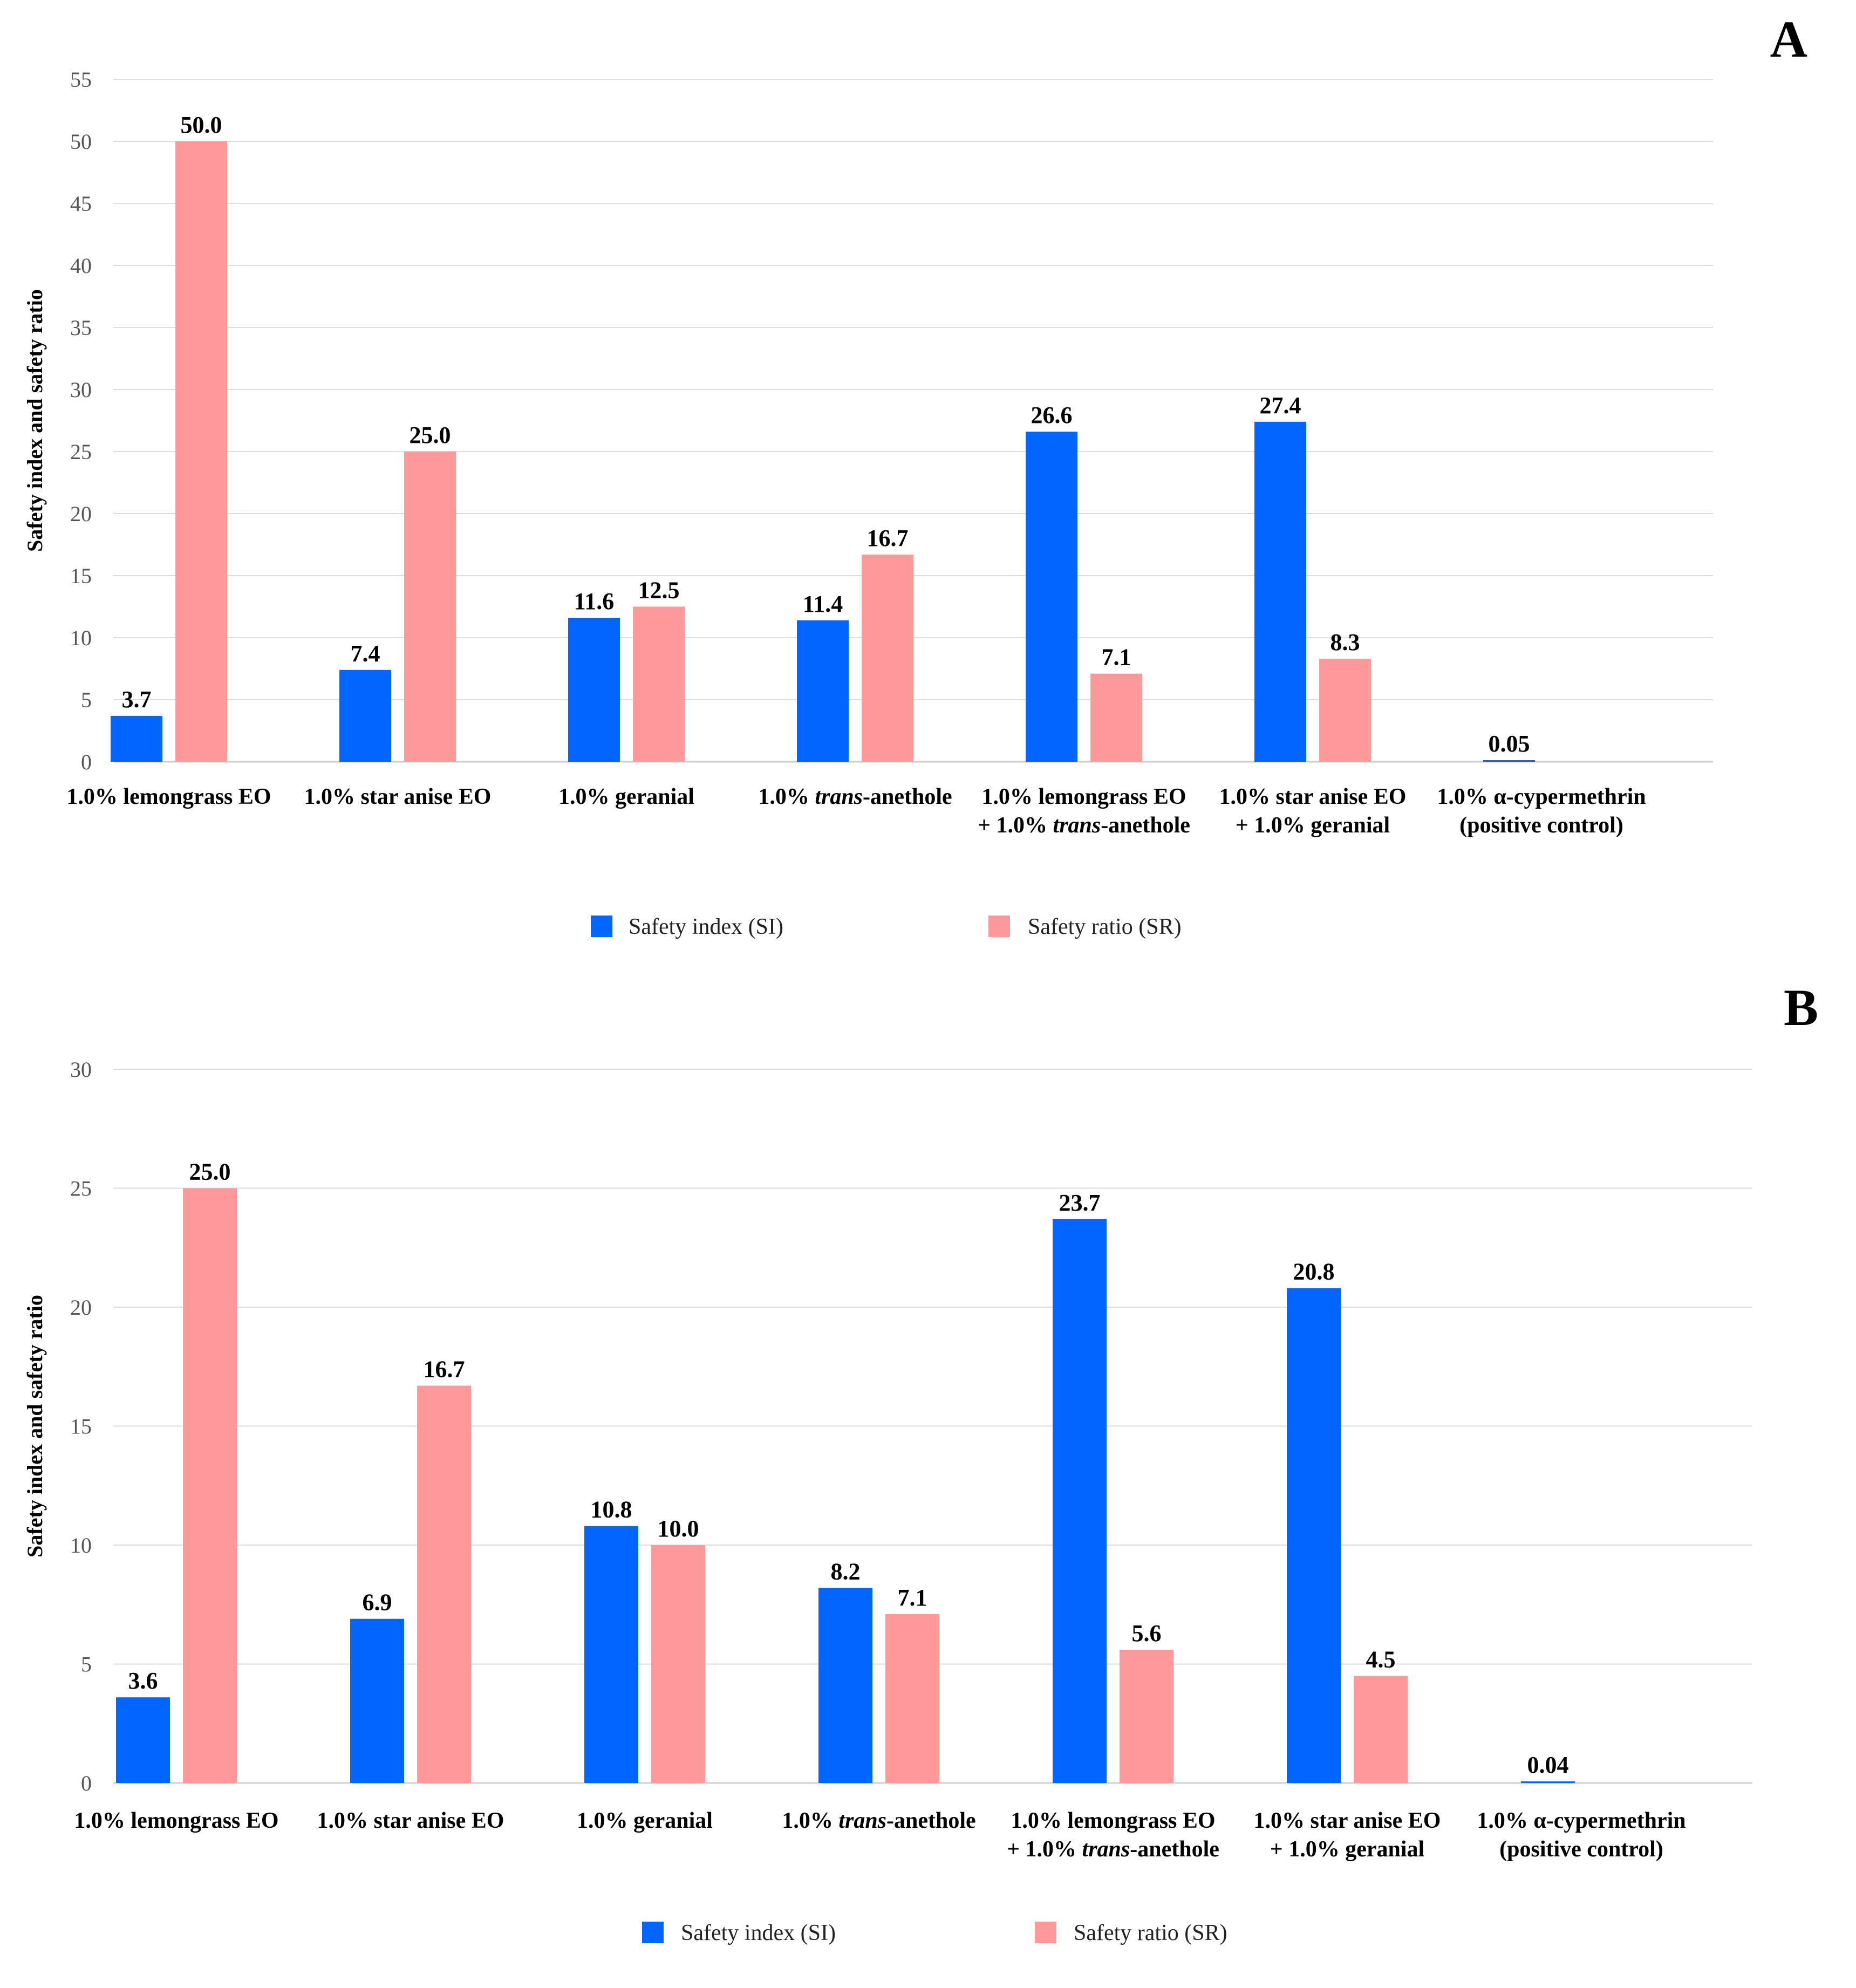 The image size is (1856, 1988). Describe the element at coordinates (143, 1681) in the screenshot. I see `data-label: 3.6` at that location.